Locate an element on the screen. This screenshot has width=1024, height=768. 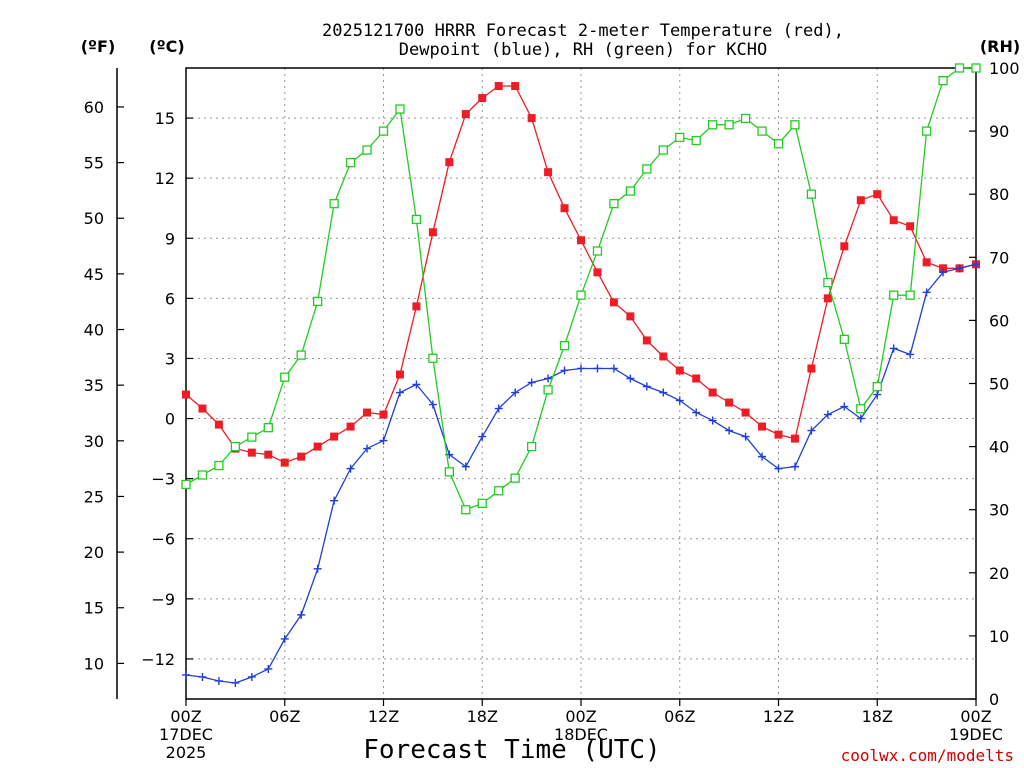
celsius-tick-label: 15 is located at coordinates (165, 118).